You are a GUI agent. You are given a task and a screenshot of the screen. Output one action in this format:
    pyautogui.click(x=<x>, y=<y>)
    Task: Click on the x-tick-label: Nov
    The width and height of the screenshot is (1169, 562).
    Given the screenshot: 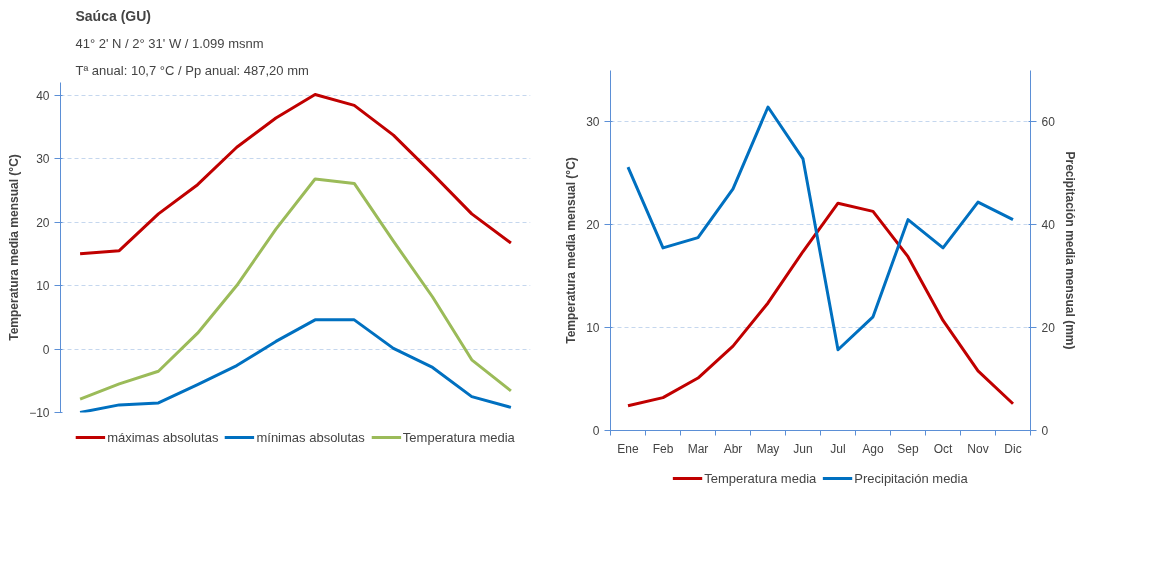 What is the action you would take?
    pyautogui.click(x=978, y=448)
    